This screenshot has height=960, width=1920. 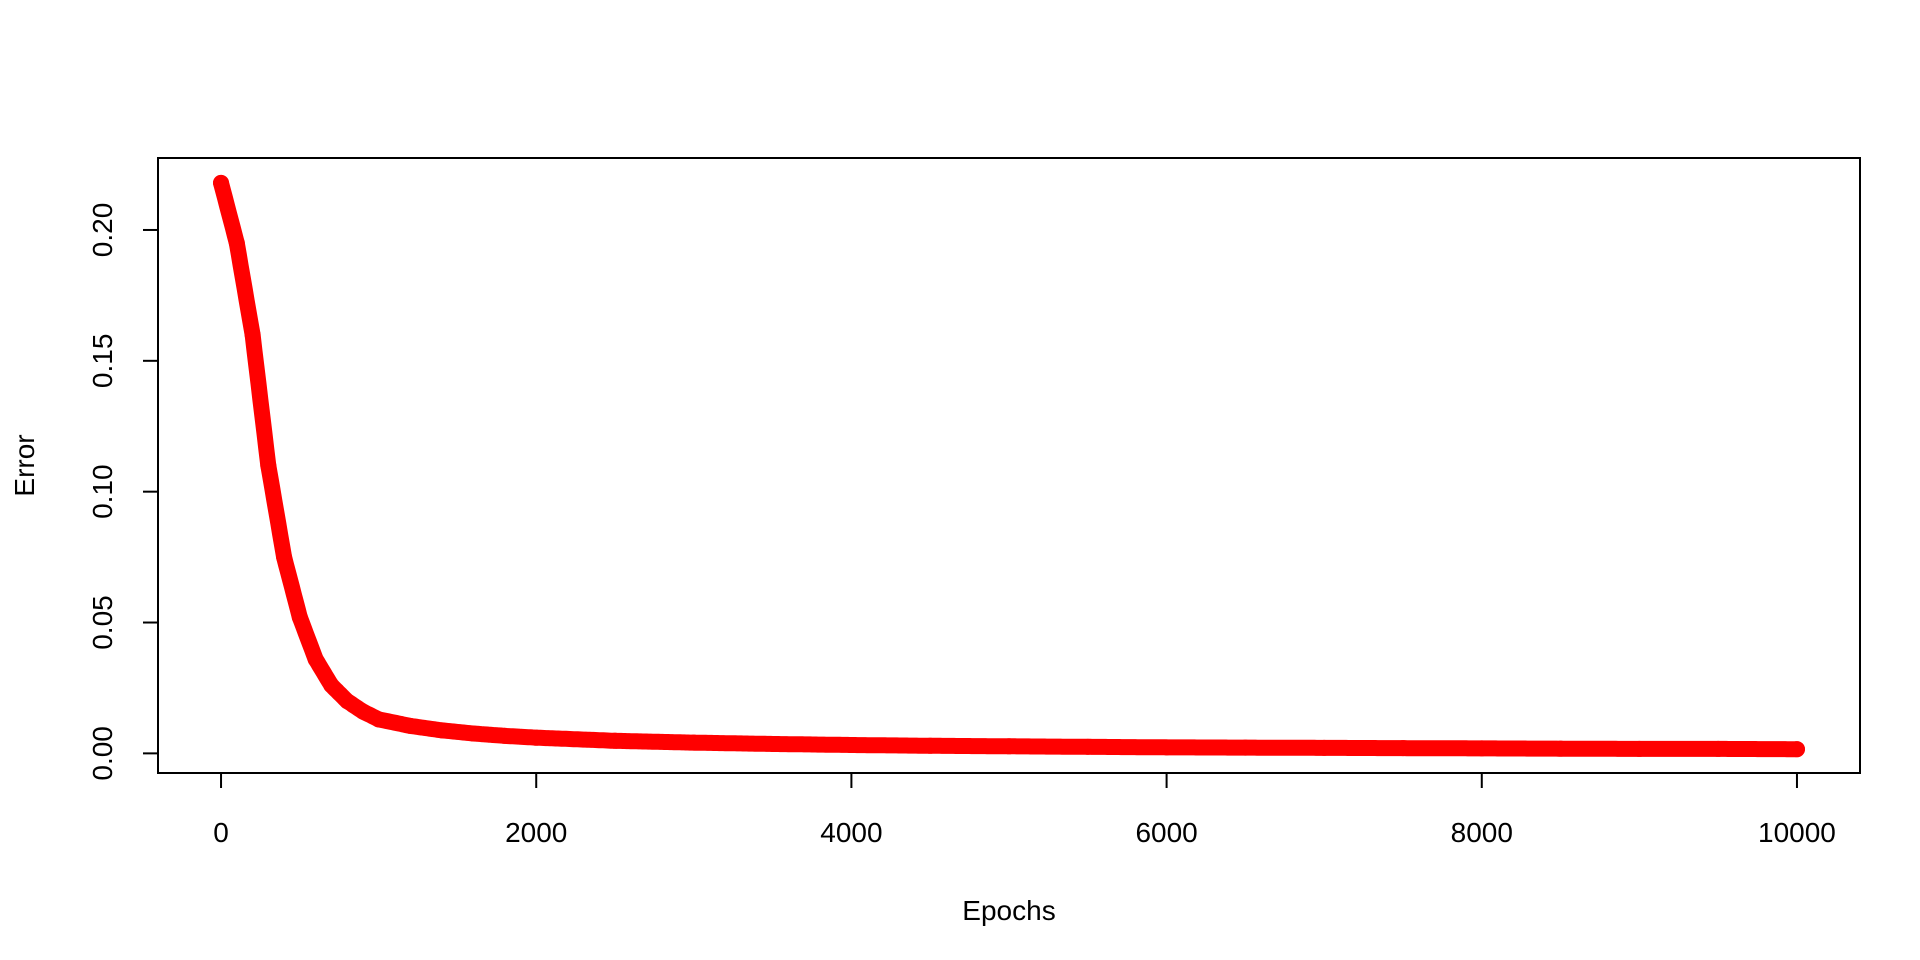 I want to click on y-axis: 0.00 0.05 0.10 0.15 0.20, so click(x=123, y=492).